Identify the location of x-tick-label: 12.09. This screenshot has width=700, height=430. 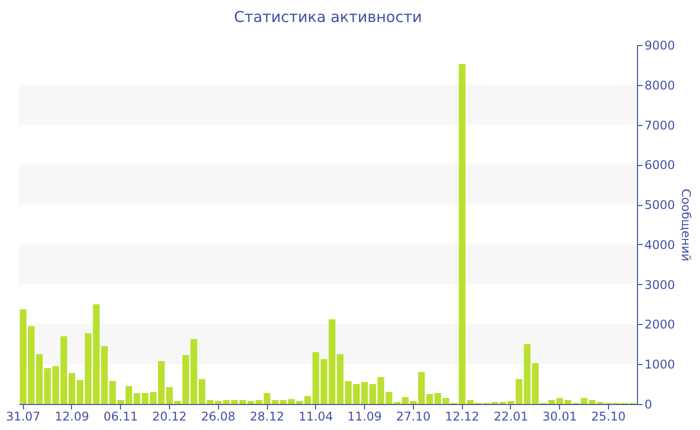
(72, 417).